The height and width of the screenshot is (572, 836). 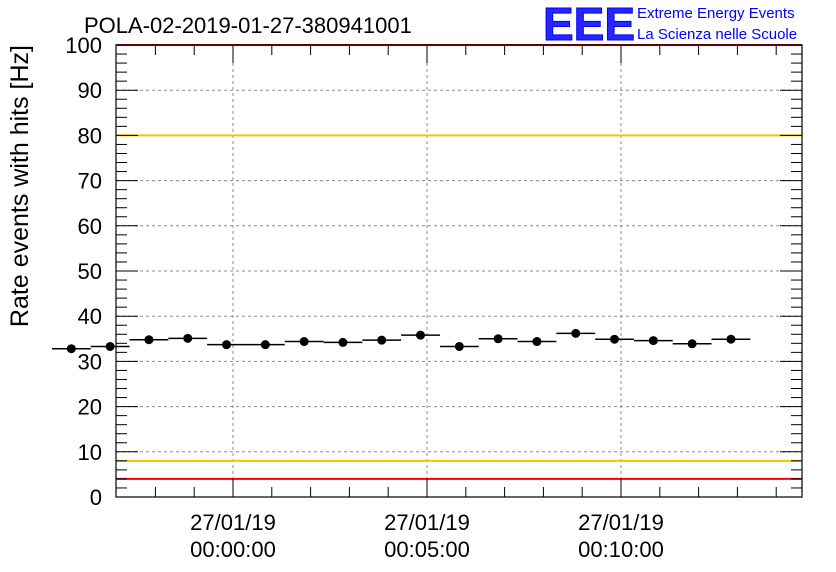 I want to click on y-tick-label: 30, so click(x=90, y=361).